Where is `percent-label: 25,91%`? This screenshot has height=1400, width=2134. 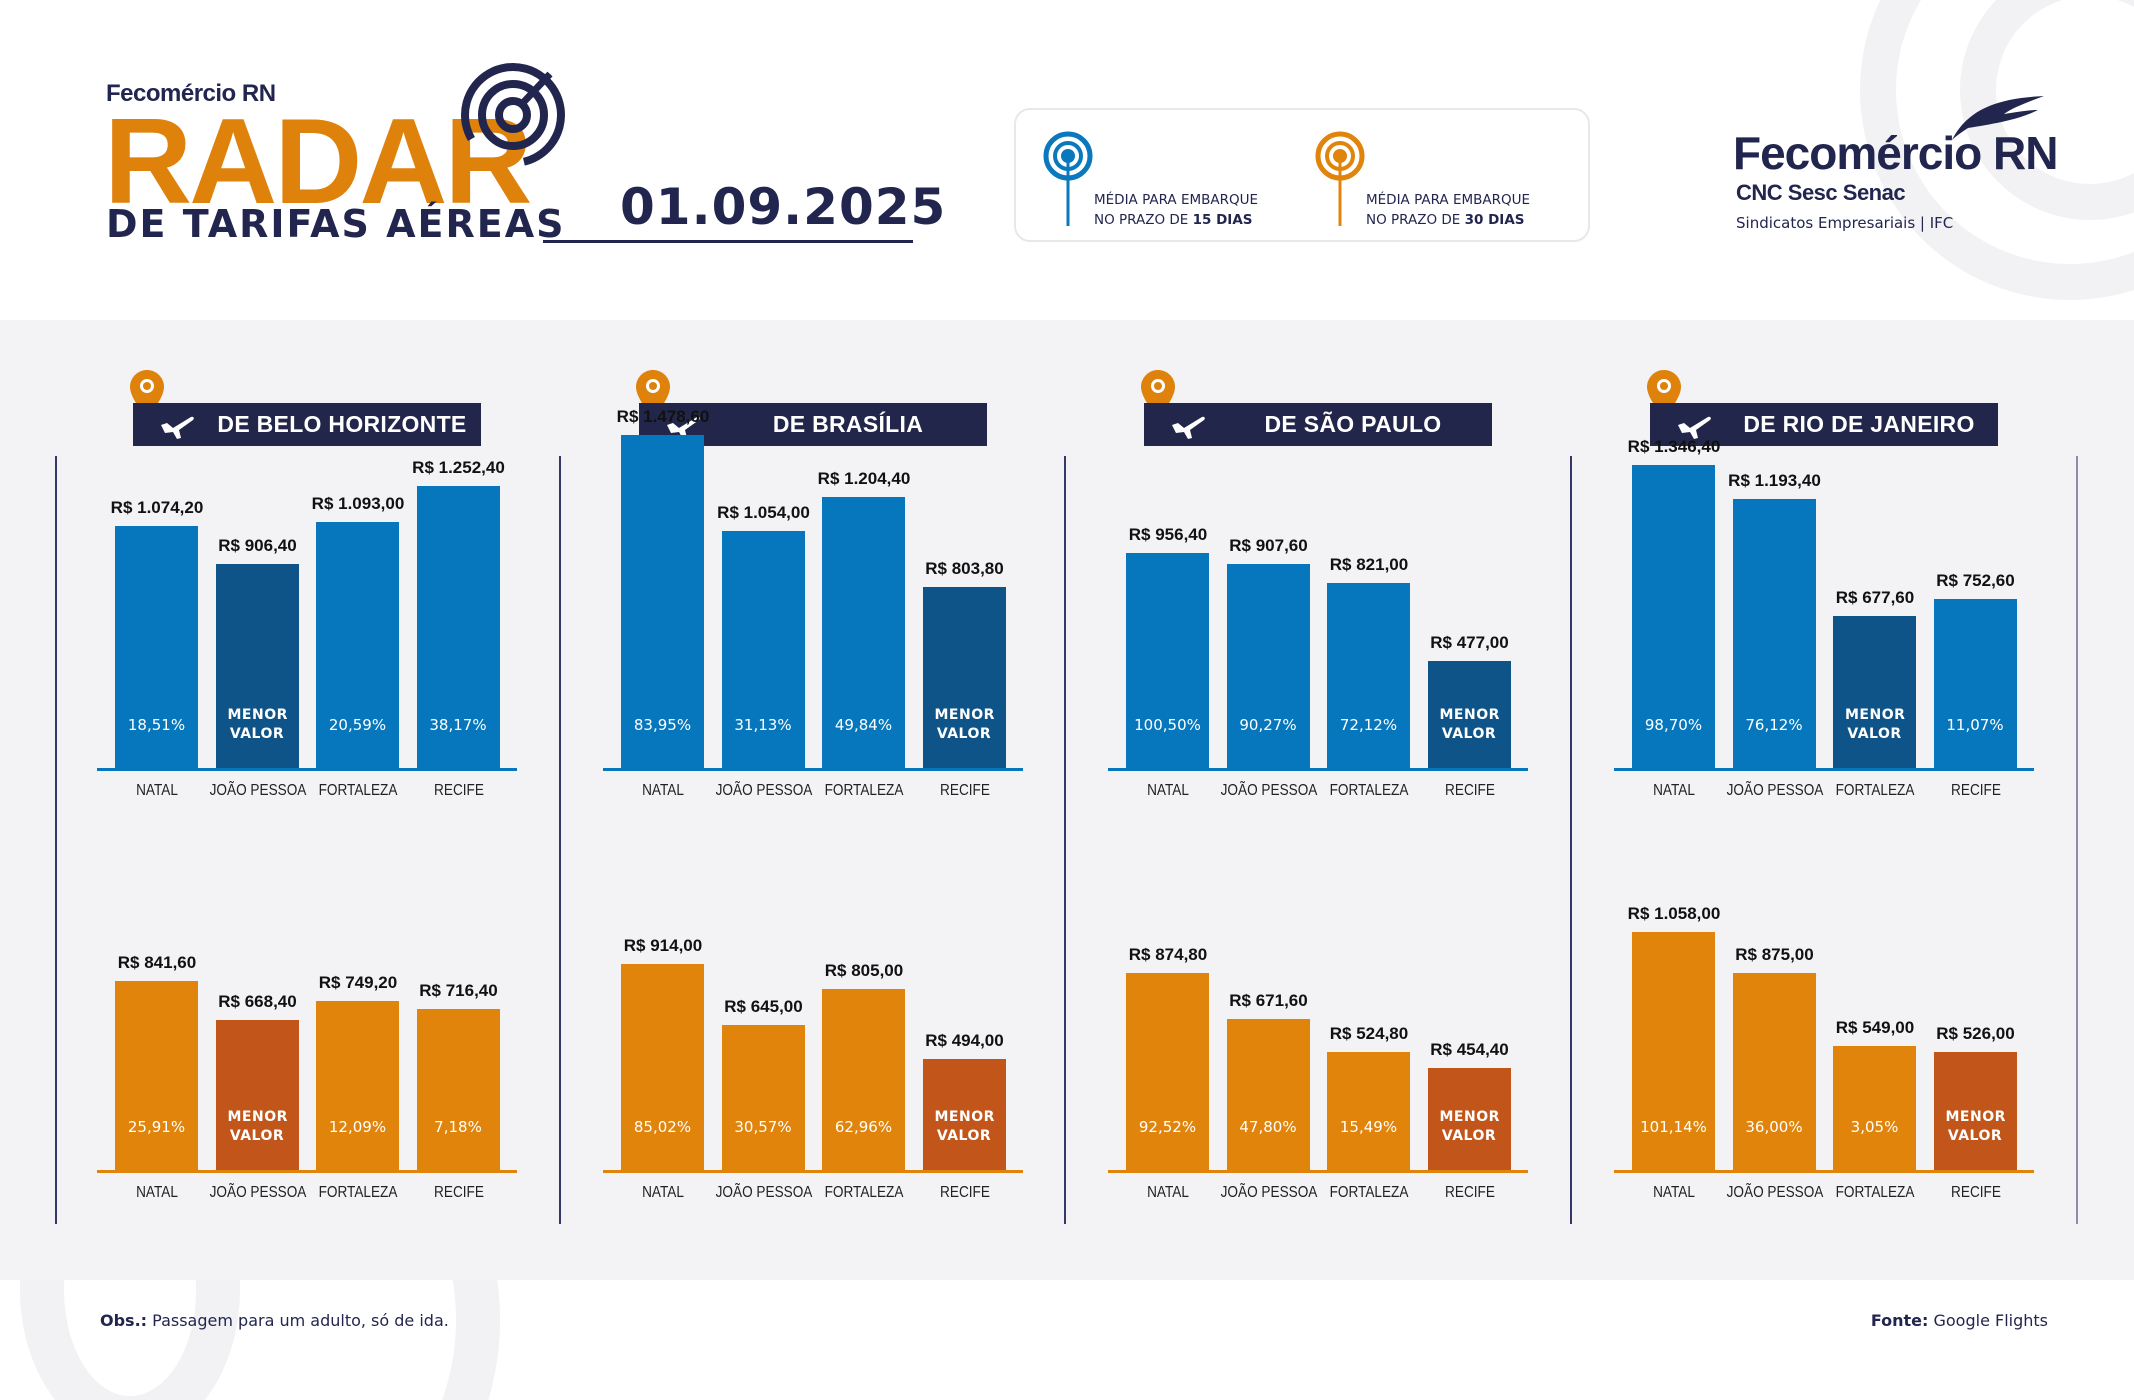 percent-label: 25,91% is located at coordinates (156, 1127).